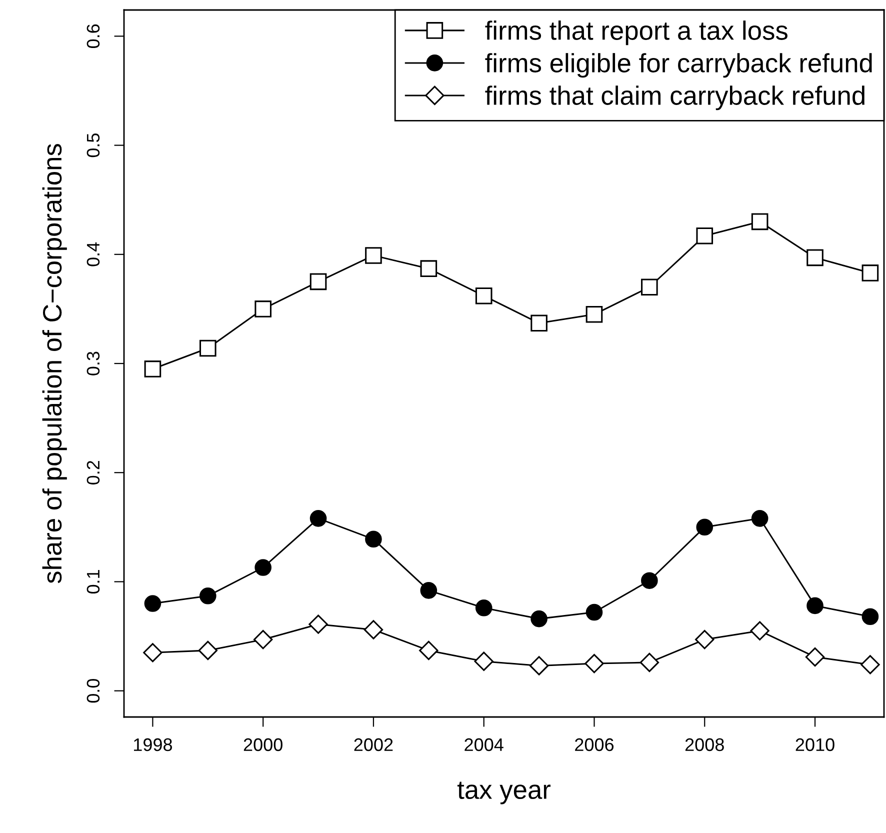 The width and height of the screenshot is (886, 833). I want to click on y-tick-label: 0.2, so click(93, 472).